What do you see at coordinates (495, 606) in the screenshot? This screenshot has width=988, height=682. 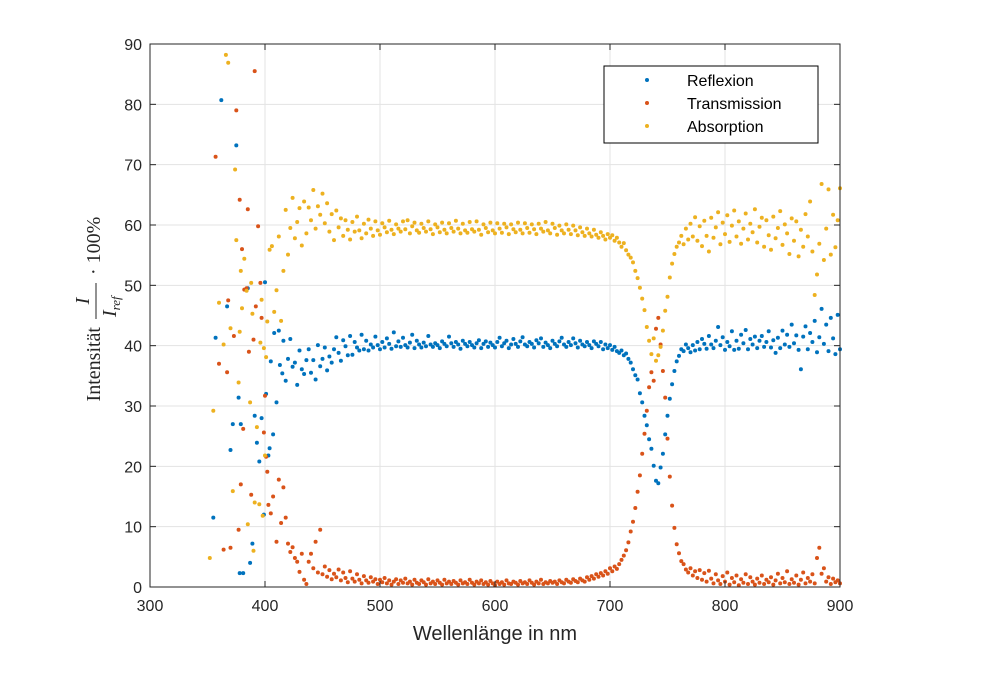 I see `x-tick-label: 600` at bounding box center [495, 606].